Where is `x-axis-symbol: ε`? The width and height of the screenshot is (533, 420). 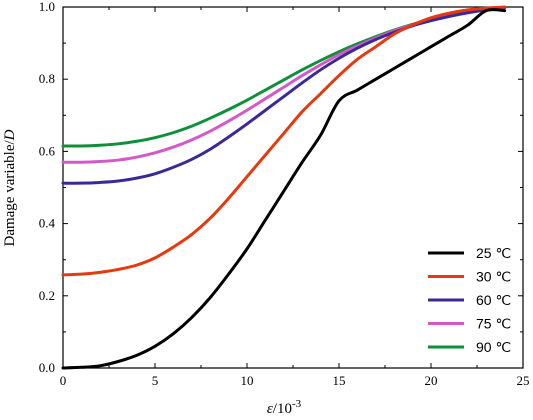 x-axis-symbol: ε is located at coordinates (270, 409).